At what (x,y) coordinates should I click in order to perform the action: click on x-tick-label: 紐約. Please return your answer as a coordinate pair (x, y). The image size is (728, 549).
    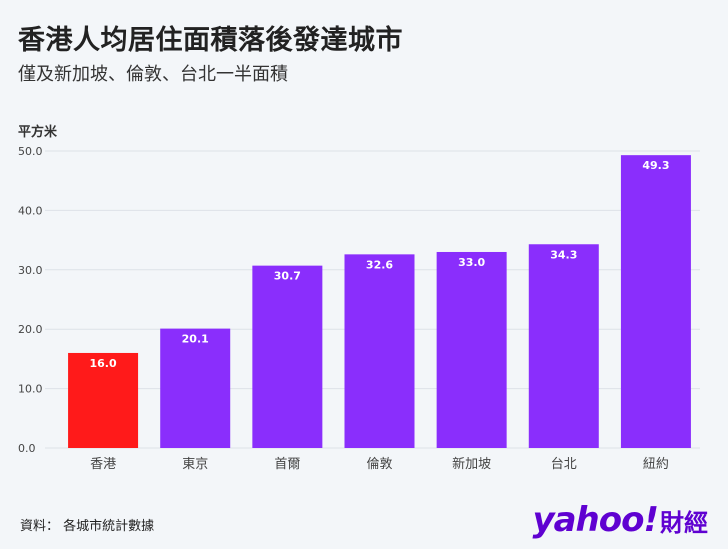
    Looking at the image, I should click on (656, 464).